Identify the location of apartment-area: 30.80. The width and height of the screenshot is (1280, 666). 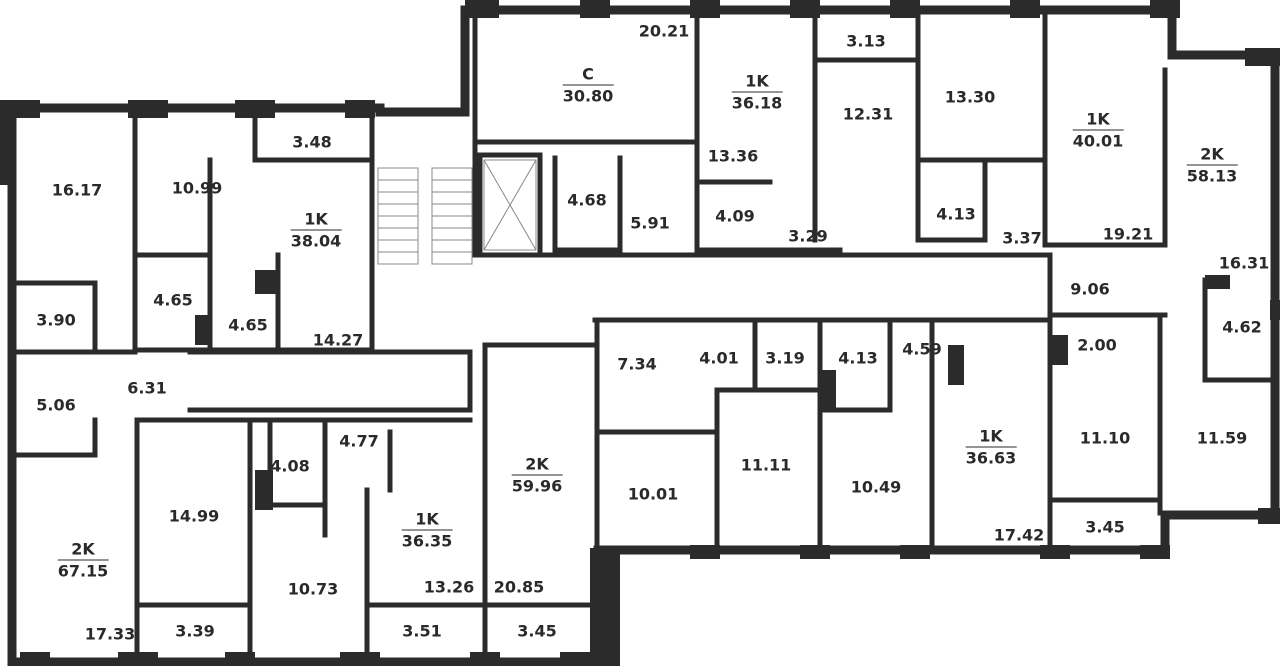
(588, 96).